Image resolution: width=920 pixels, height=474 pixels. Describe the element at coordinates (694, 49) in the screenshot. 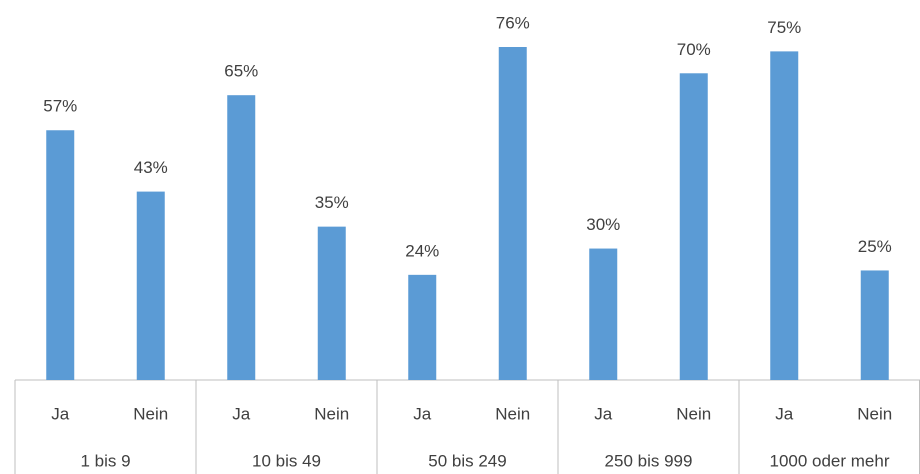

I see `data-label: 70%` at that location.